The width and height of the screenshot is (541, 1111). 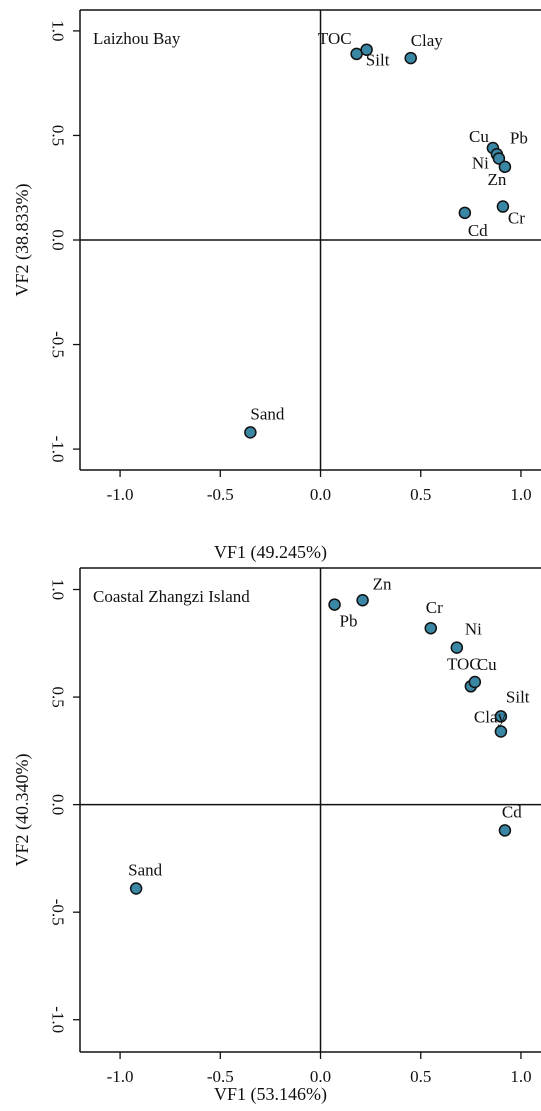 What do you see at coordinates (120, 1076) in the screenshot?
I see `panel-2-x-tick-label: -1.0` at bounding box center [120, 1076].